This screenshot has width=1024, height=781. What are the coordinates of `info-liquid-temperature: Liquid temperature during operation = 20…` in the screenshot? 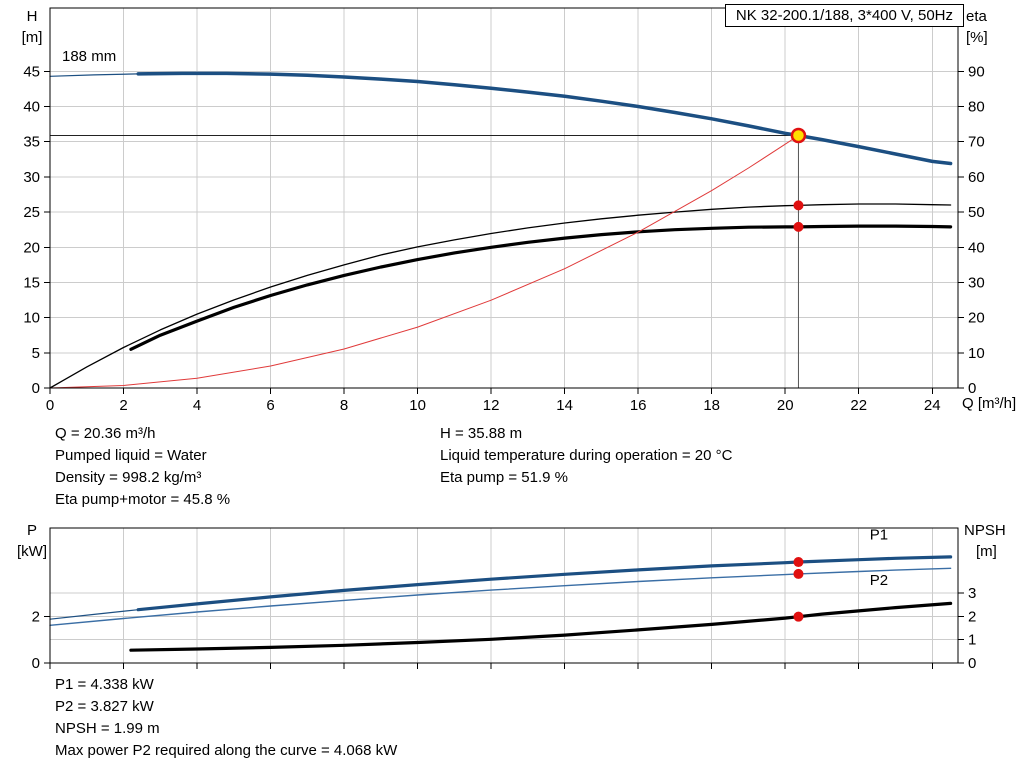 It's located at (586, 455).